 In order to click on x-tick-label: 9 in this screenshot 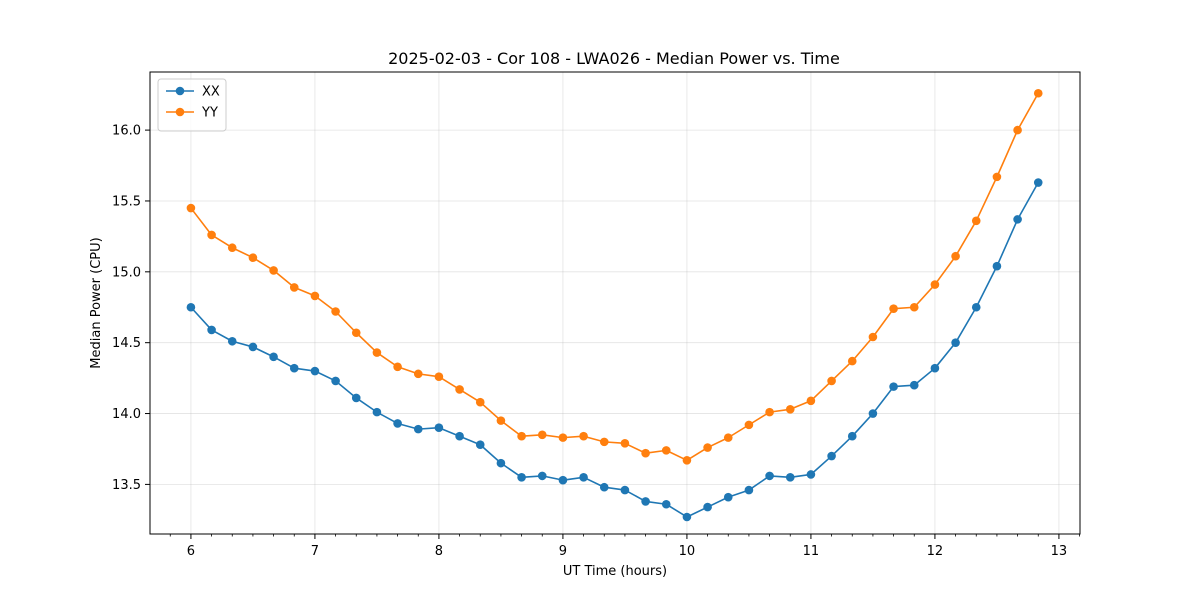, I will do `click(563, 551)`.